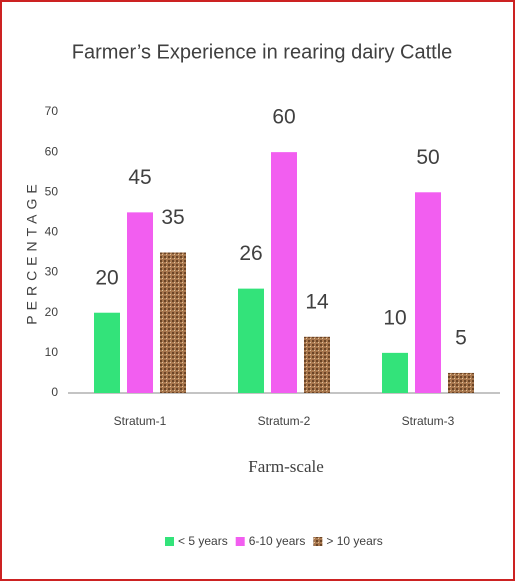 This screenshot has width=515, height=581. What do you see at coordinates (52, 272) in the screenshot?
I see `y-tick-label: 30` at bounding box center [52, 272].